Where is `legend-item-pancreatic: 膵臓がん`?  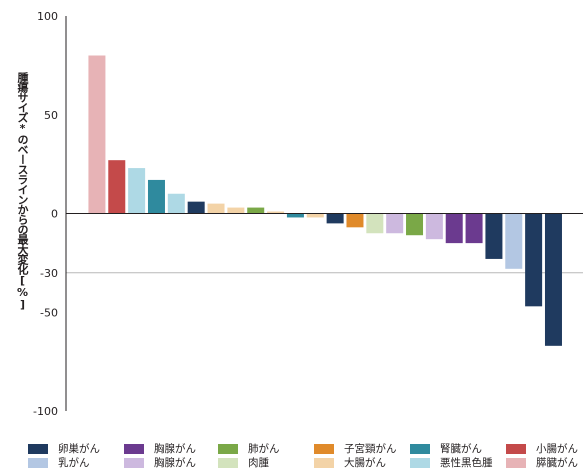 legend-item-pancreatic: 膵臓がん is located at coordinates (542, 462).